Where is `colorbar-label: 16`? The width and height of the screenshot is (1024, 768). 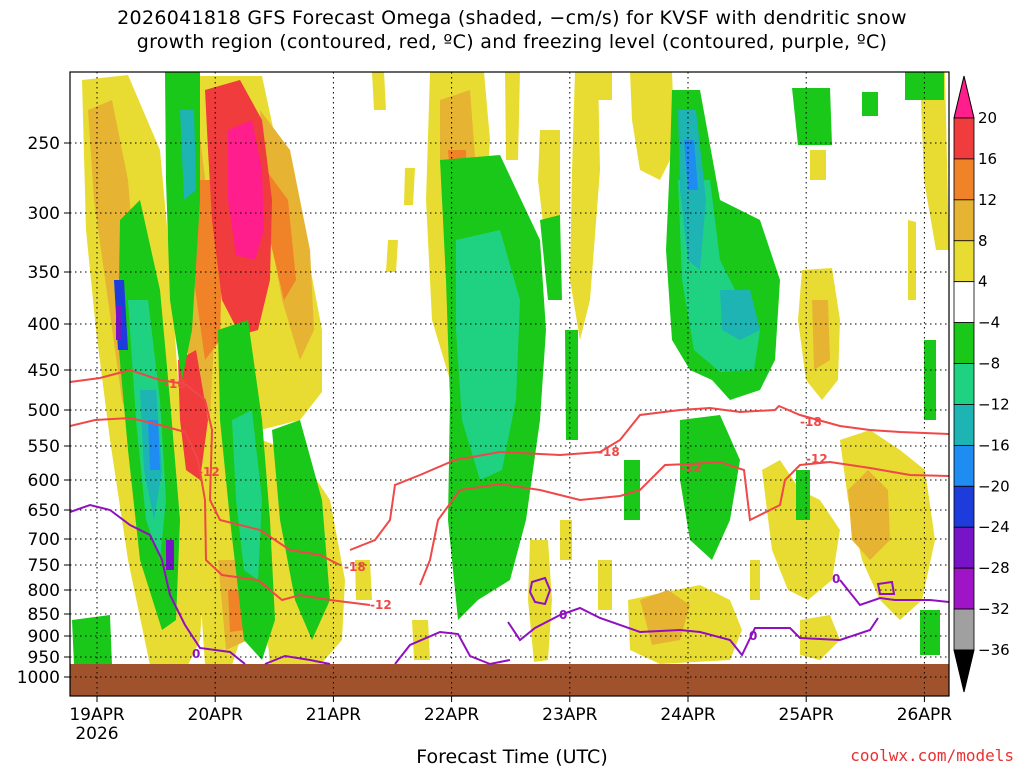
colorbar-label: 16 is located at coordinates (987, 159).